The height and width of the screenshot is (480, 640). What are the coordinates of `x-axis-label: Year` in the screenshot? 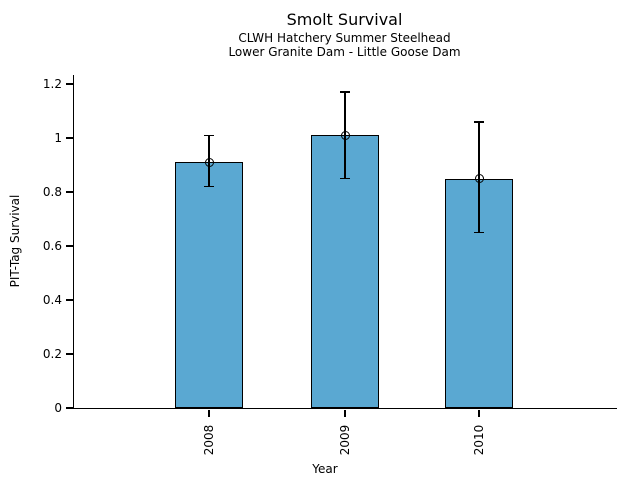 It's located at (325, 469).